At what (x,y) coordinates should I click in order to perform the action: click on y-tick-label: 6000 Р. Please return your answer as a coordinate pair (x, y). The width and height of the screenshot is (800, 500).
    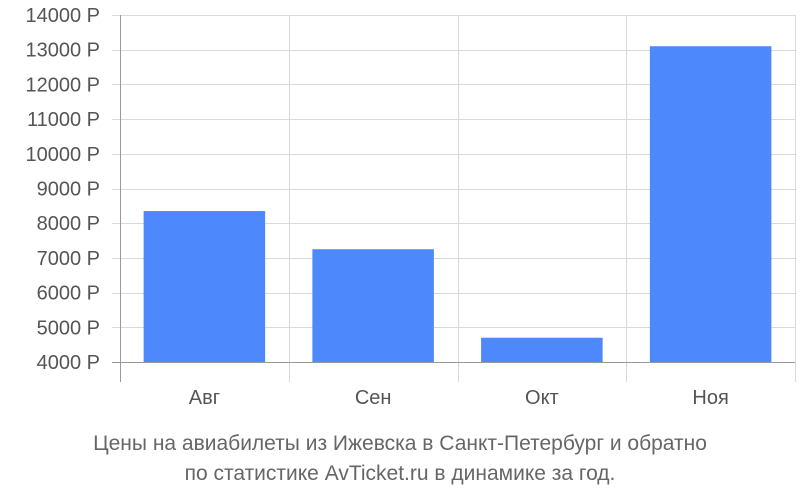
    Looking at the image, I should click on (68, 294).